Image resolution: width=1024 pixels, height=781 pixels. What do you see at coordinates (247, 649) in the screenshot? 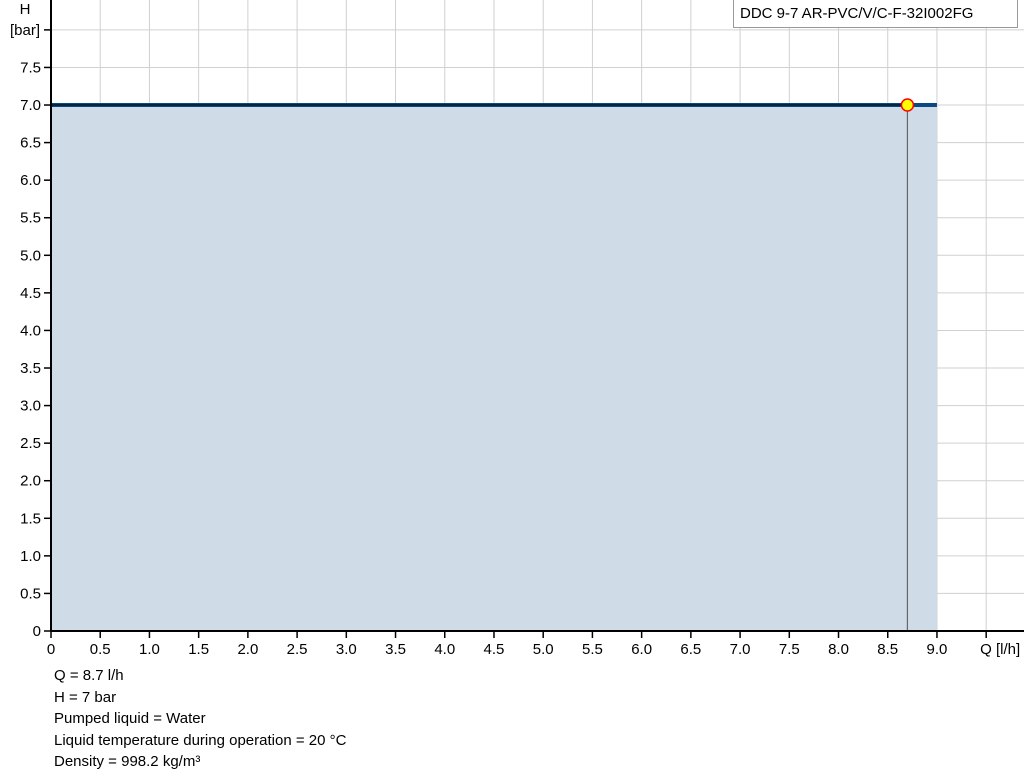
I see `x-tick-label: 2.0` at bounding box center [247, 649].